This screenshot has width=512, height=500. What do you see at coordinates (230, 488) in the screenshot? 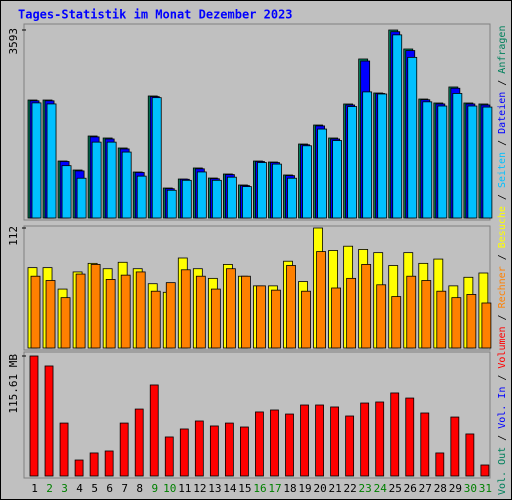
I see `x-tick-label: 14` at bounding box center [230, 488].